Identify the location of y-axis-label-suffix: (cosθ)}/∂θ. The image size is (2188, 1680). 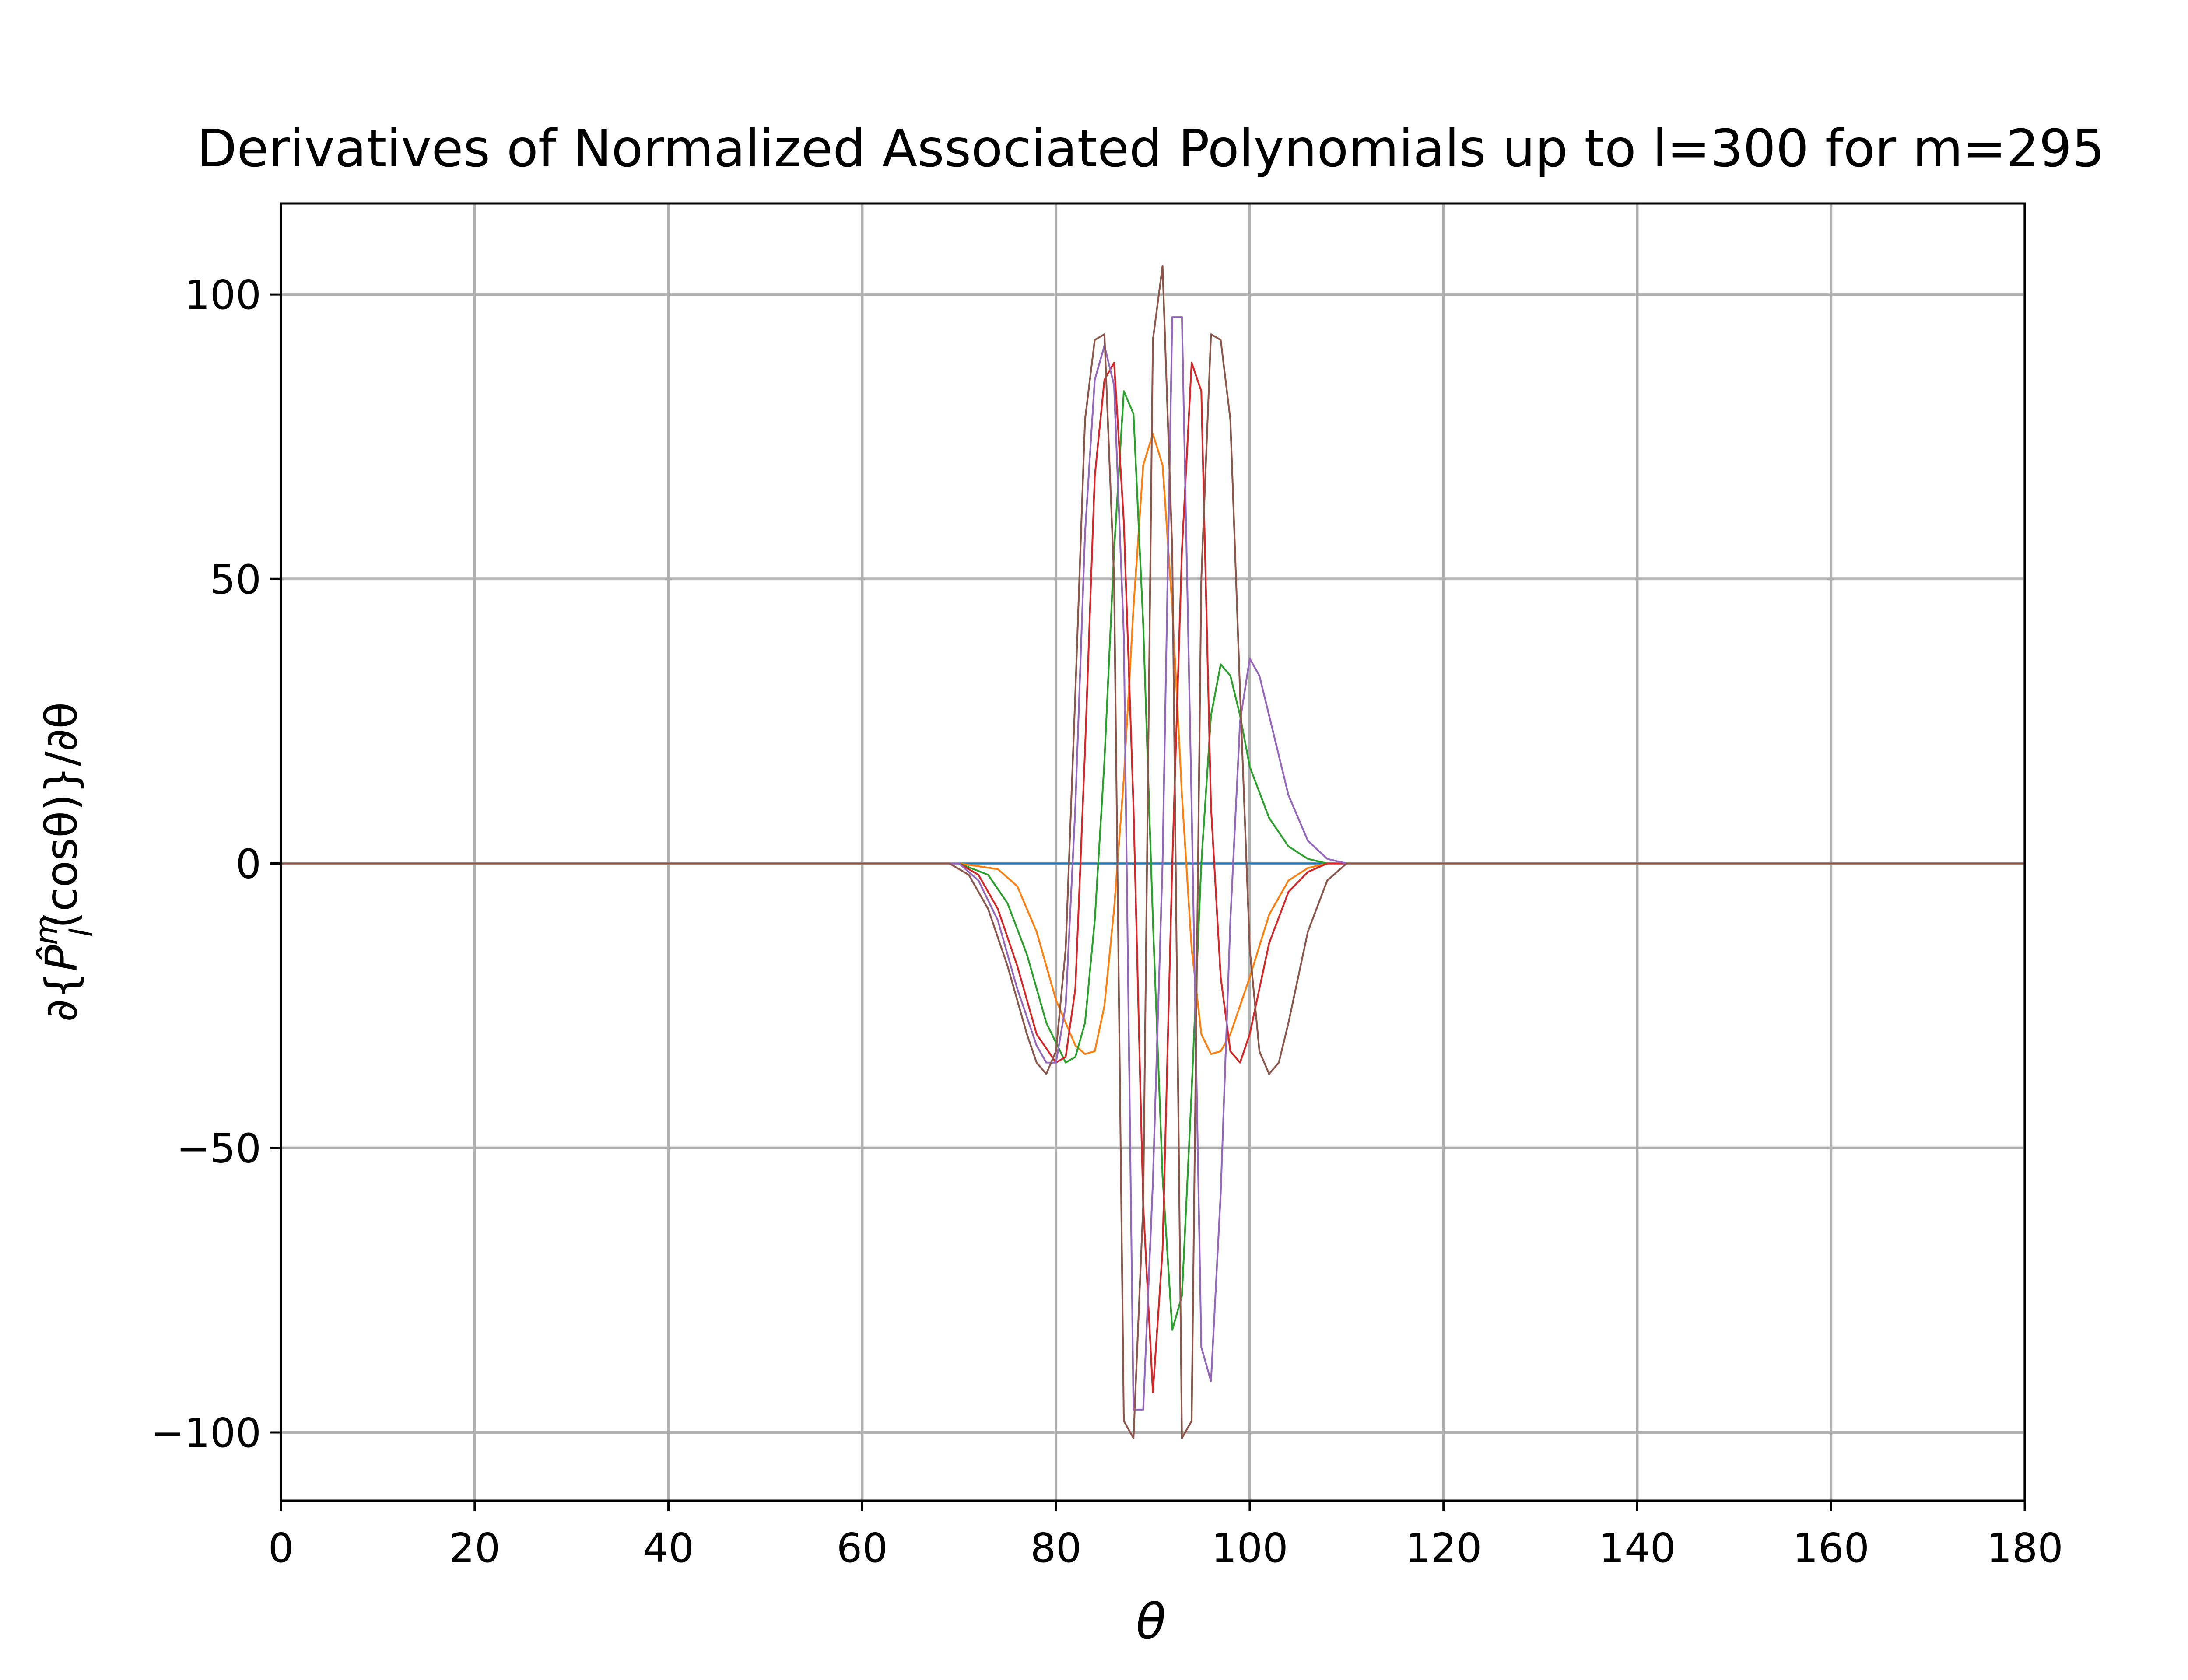
(62, 815).